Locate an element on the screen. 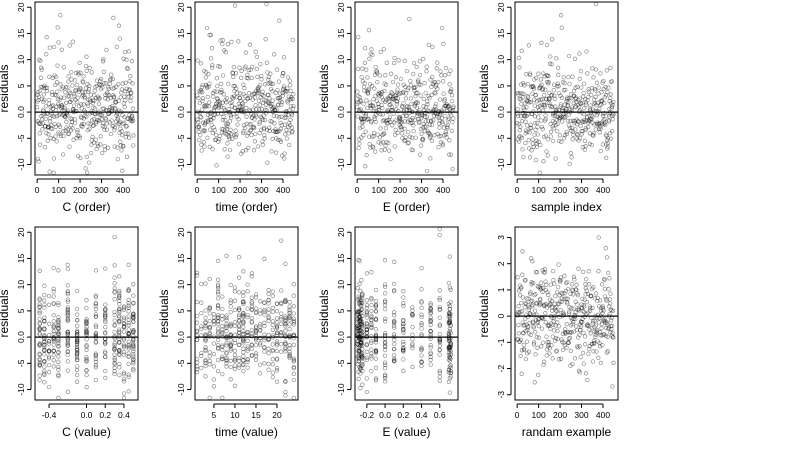  y-tick-label: 10 is located at coordinates (501, 60).